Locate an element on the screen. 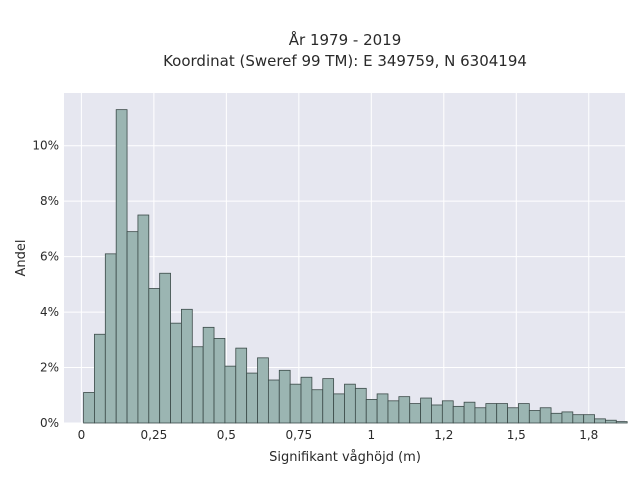 The height and width of the screenshot is (480, 640). chart-title: År 1979 - 2019 is located at coordinates (345, 39).